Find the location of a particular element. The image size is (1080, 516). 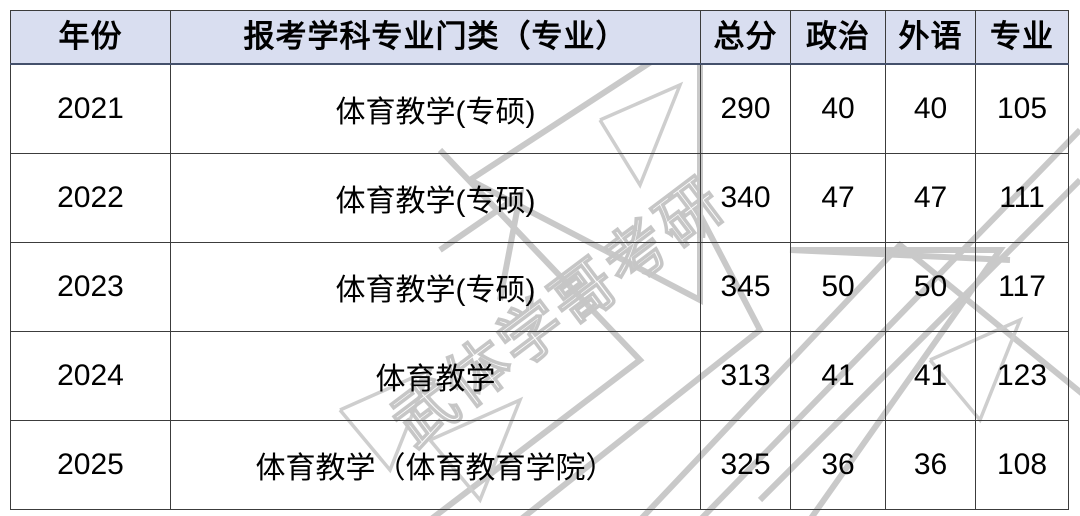

cell-politics: 41 is located at coordinates (838, 376).